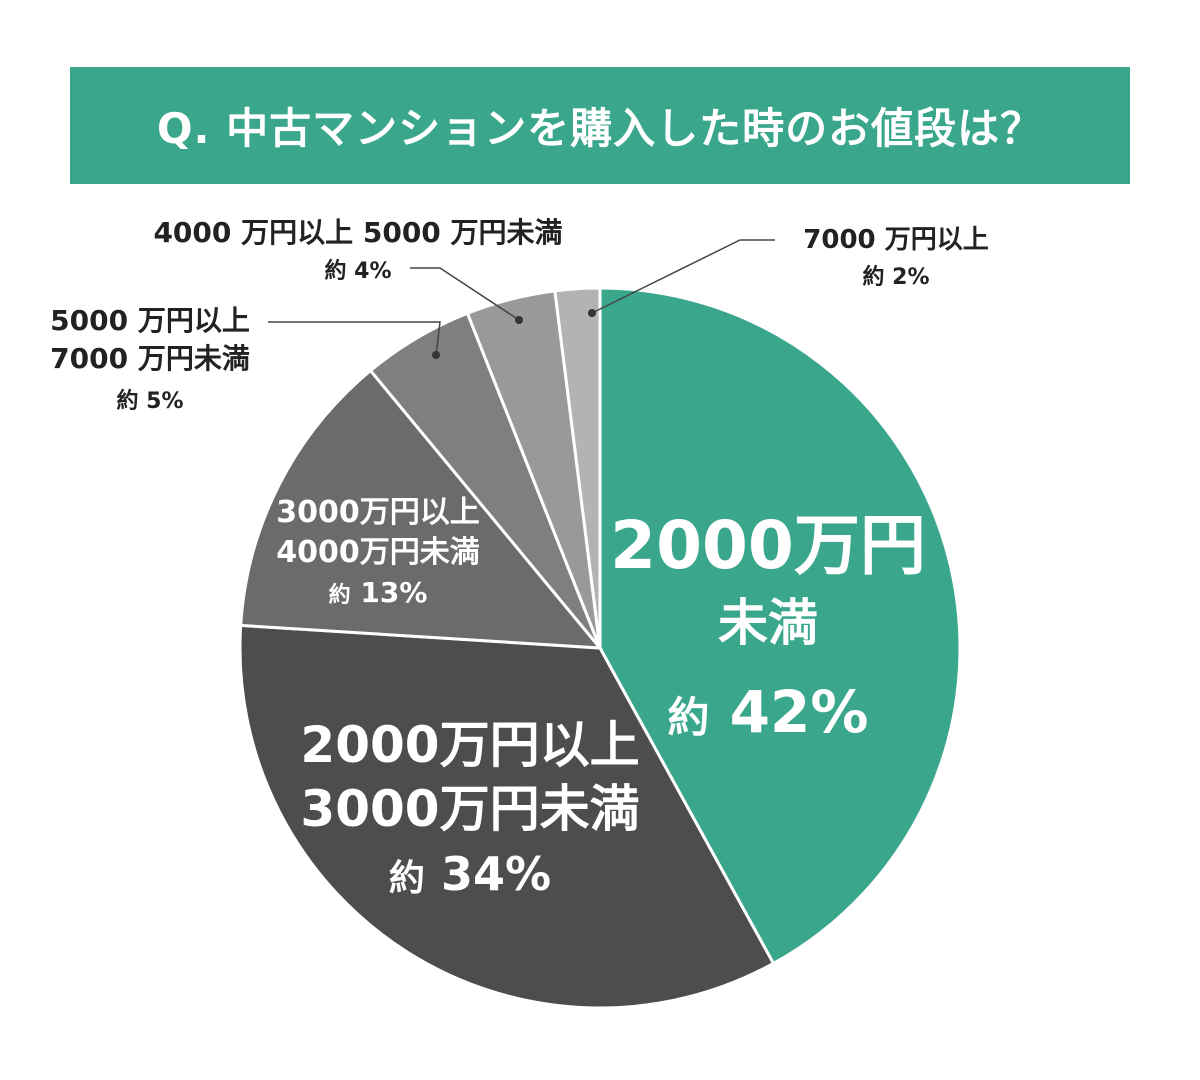  What do you see at coordinates (768, 623) in the screenshot?
I see `slice-label-0-line-1: 未満` at bounding box center [768, 623].